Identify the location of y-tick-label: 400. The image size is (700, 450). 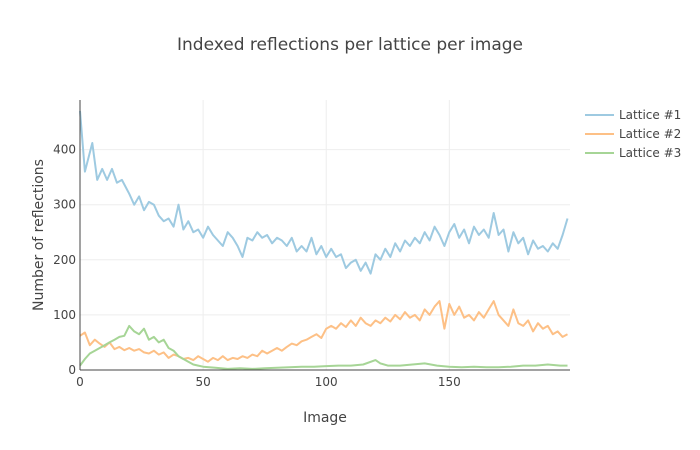
(64, 150).